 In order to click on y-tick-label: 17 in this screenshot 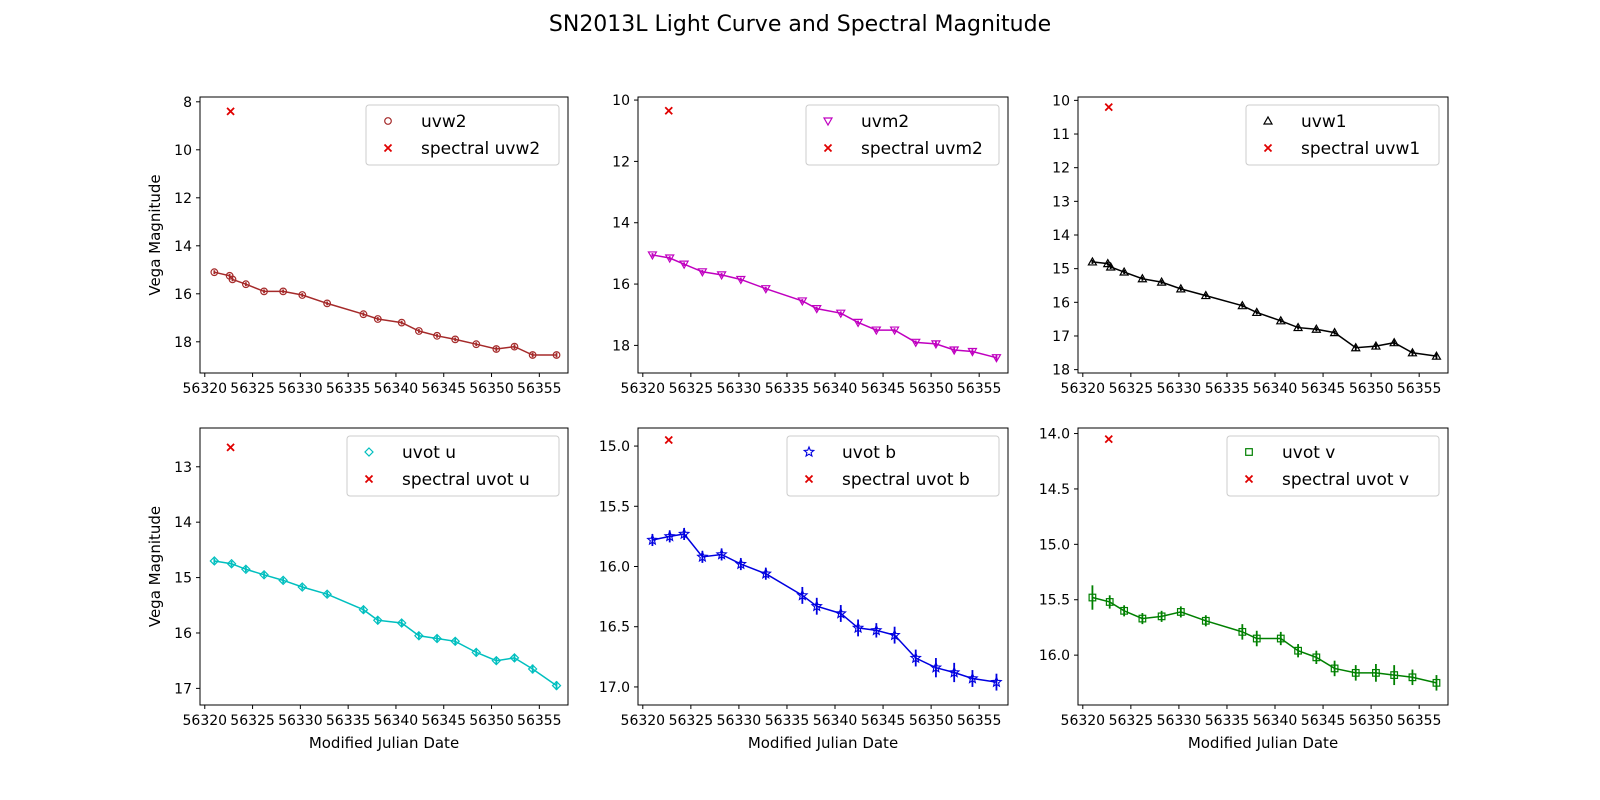, I will do `click(1061, 337)`.